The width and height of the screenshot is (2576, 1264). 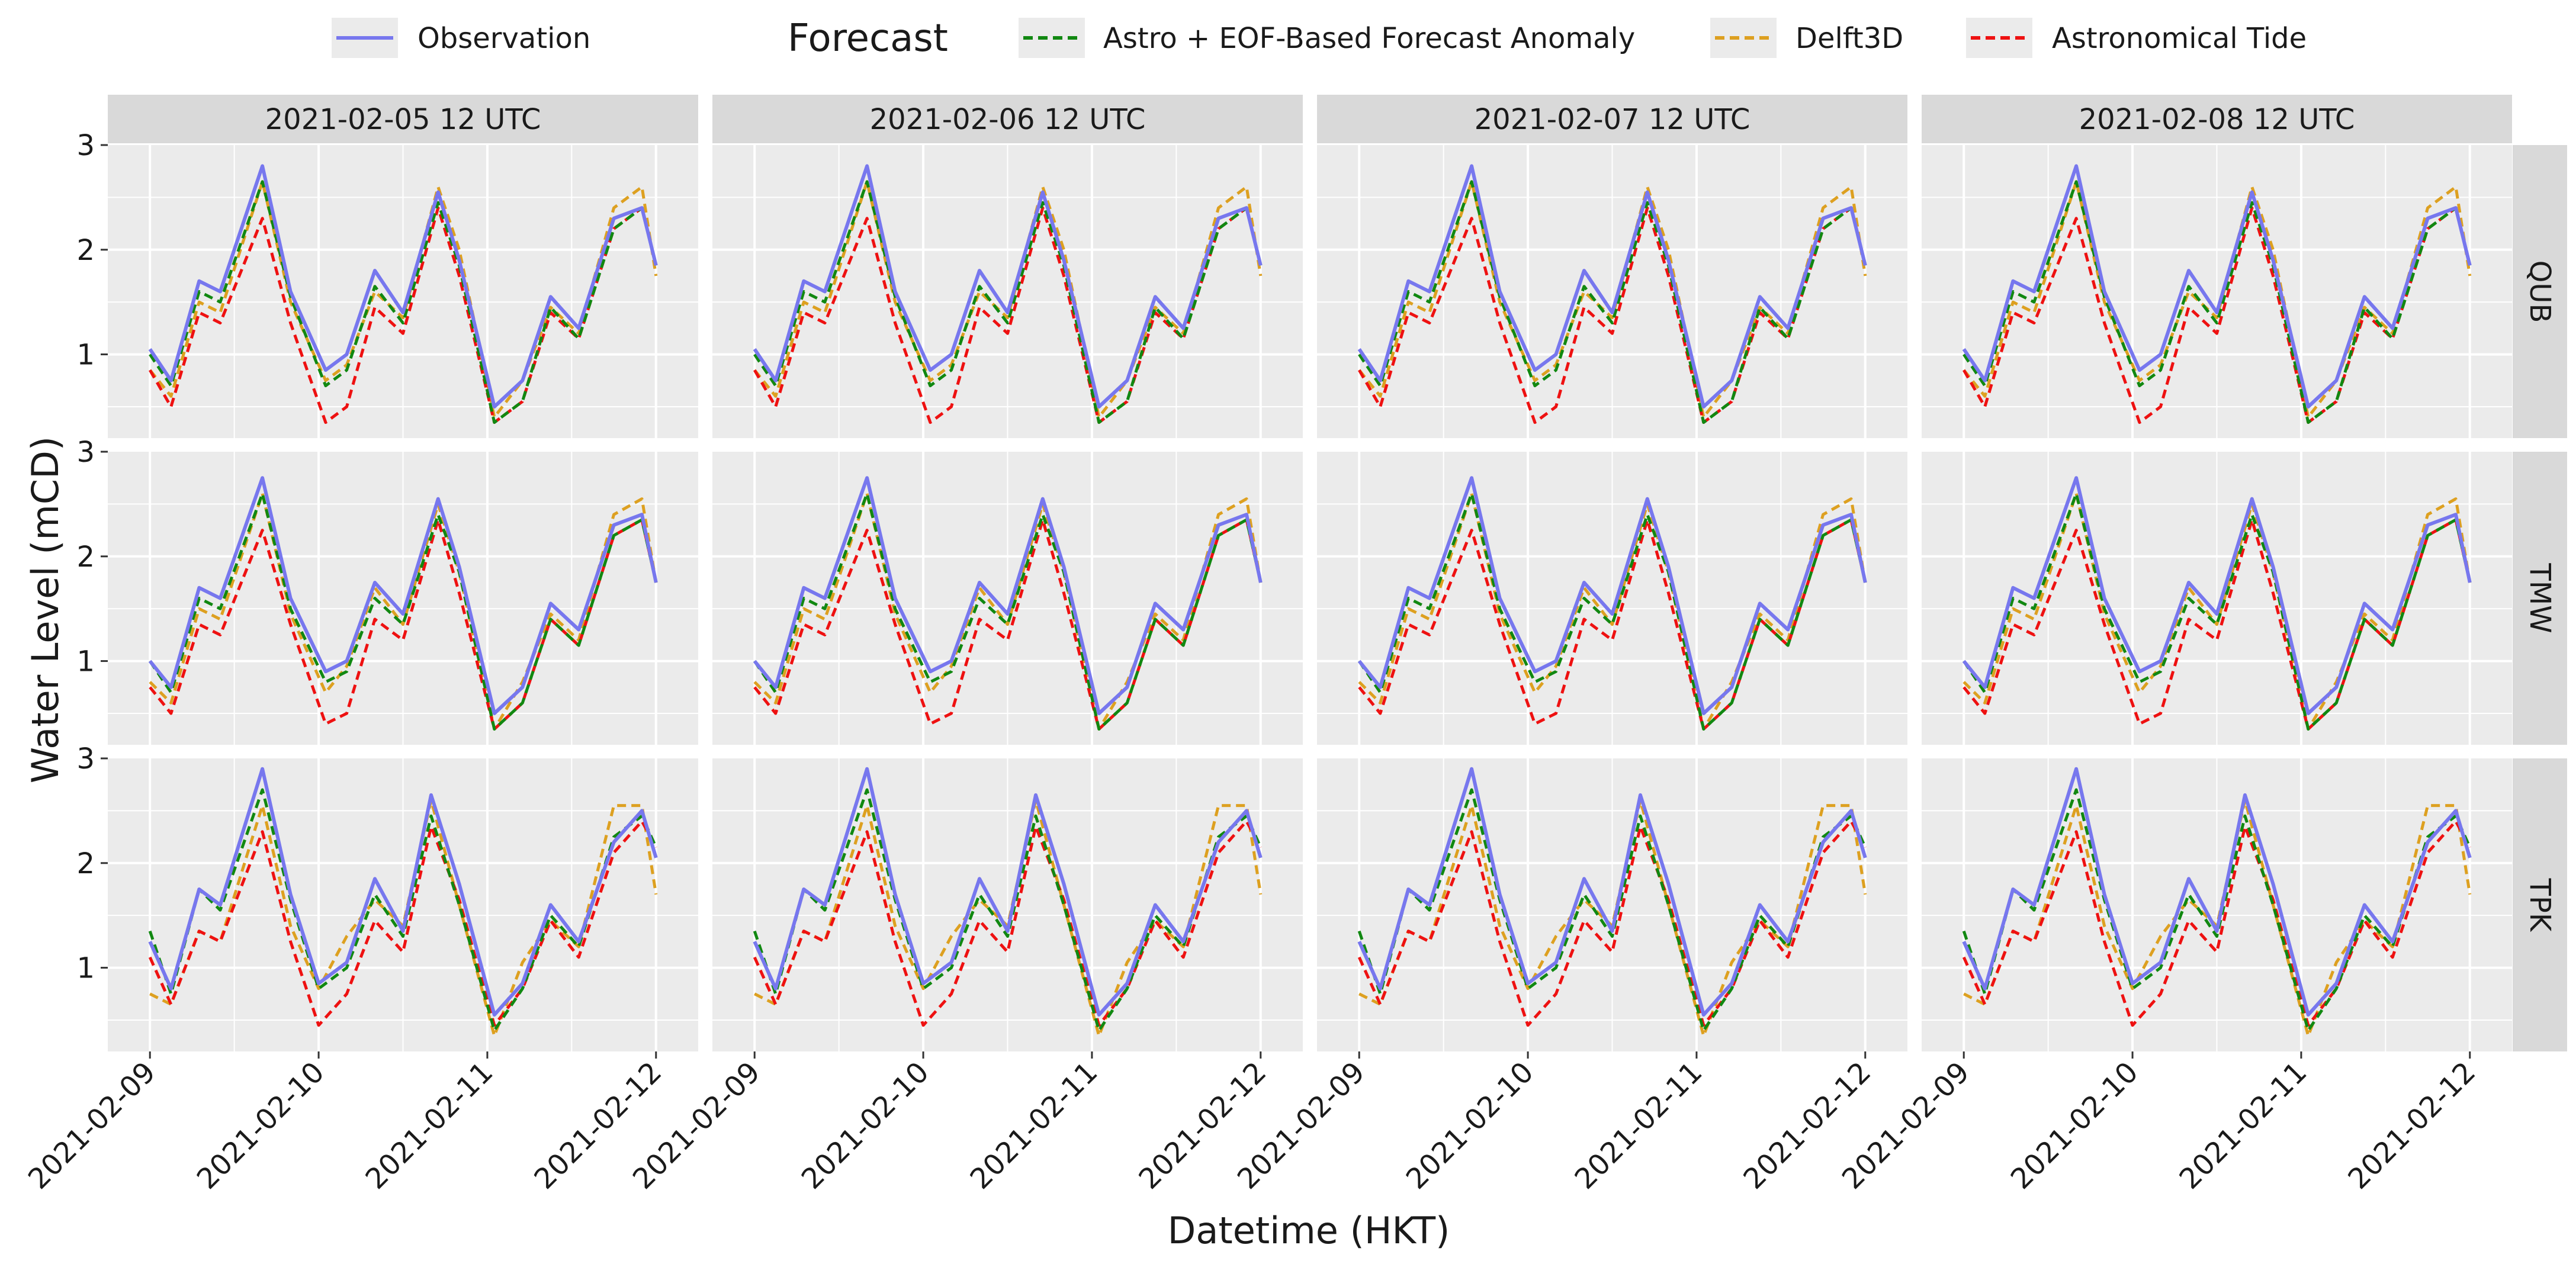 What do you see at coordinates (2411, 1126) in the screenshot?
I see `x-tick-label: 2021-02-12` at bounding box center [2411, 1126].